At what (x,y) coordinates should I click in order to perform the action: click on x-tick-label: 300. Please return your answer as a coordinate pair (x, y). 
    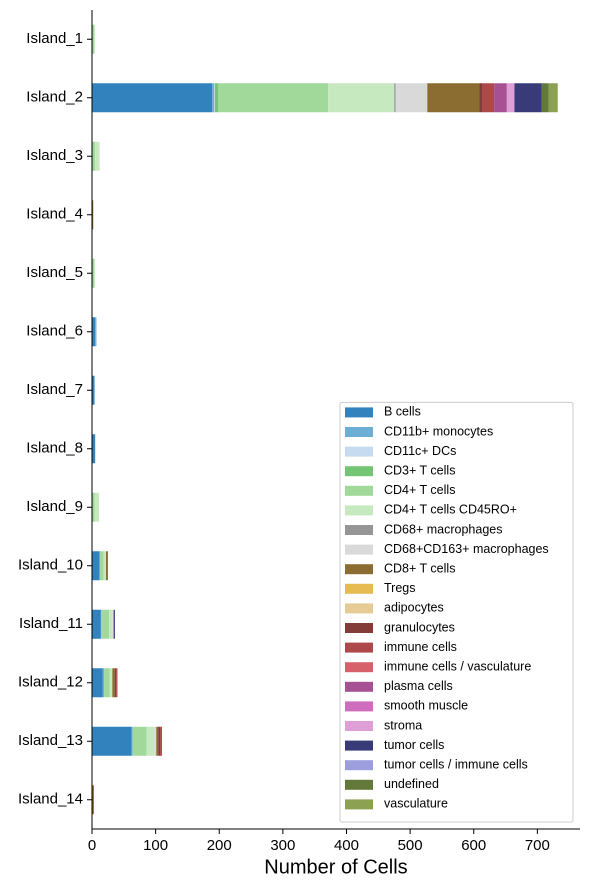
    Looking at the image, I should click on (282, 845).